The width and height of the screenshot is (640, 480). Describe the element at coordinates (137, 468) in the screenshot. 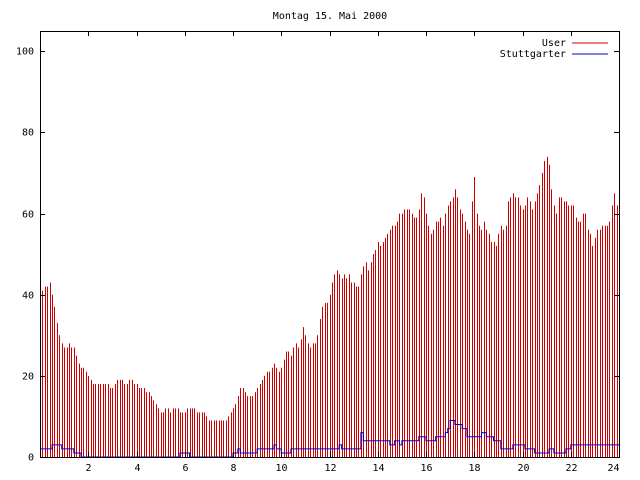

I see `x-tick-label: 4` at that location.